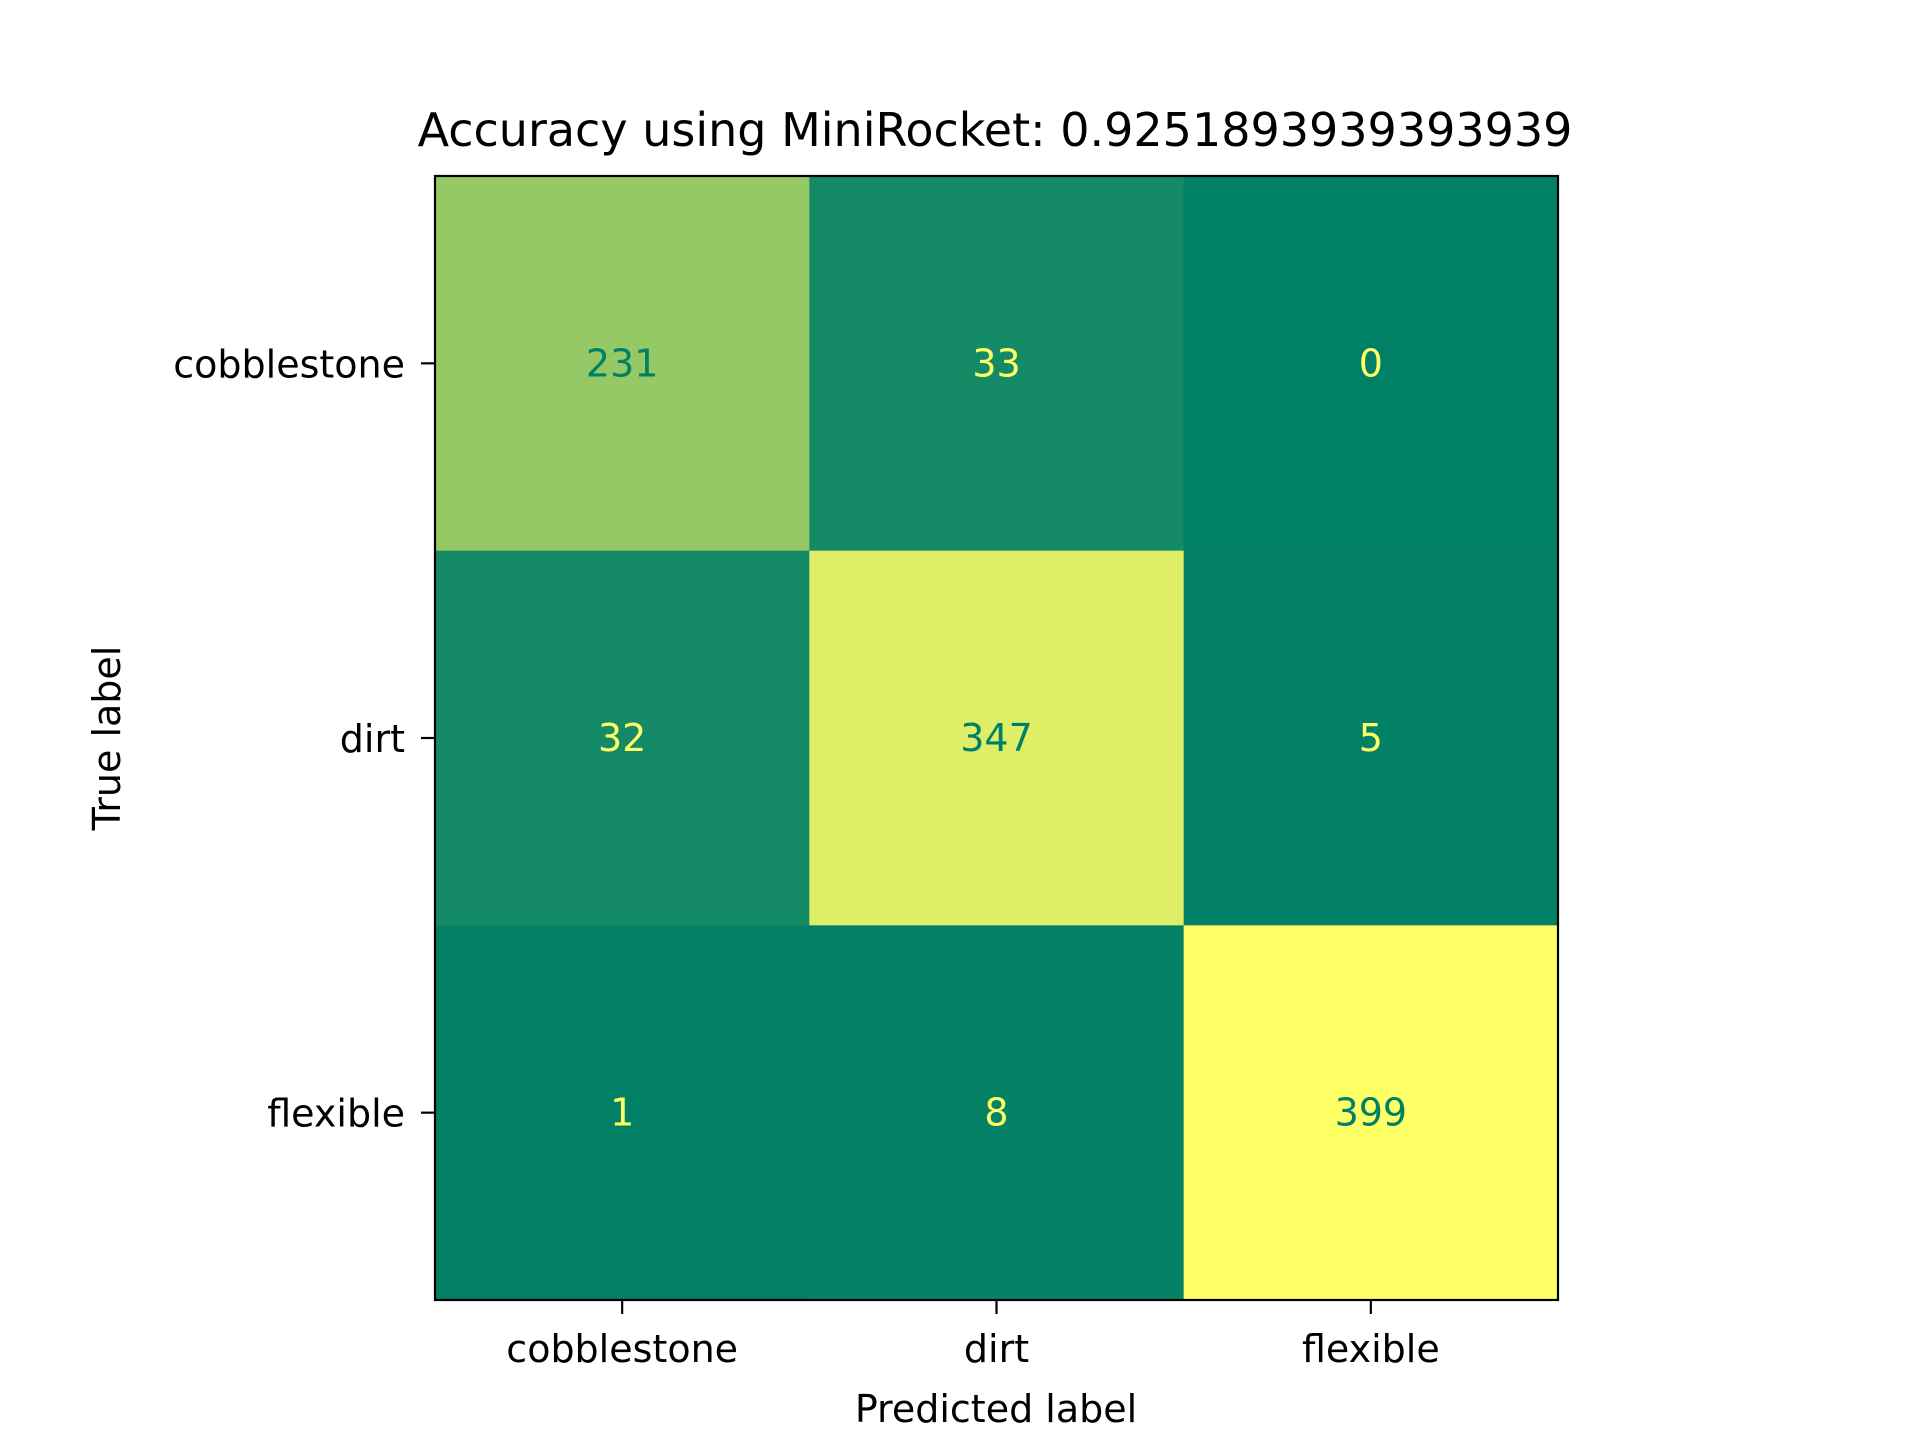  What do you see at coordinates (372, 739) in the screenshot?
I see `y-tick-label: dirt` at bounding box center [372, 739].